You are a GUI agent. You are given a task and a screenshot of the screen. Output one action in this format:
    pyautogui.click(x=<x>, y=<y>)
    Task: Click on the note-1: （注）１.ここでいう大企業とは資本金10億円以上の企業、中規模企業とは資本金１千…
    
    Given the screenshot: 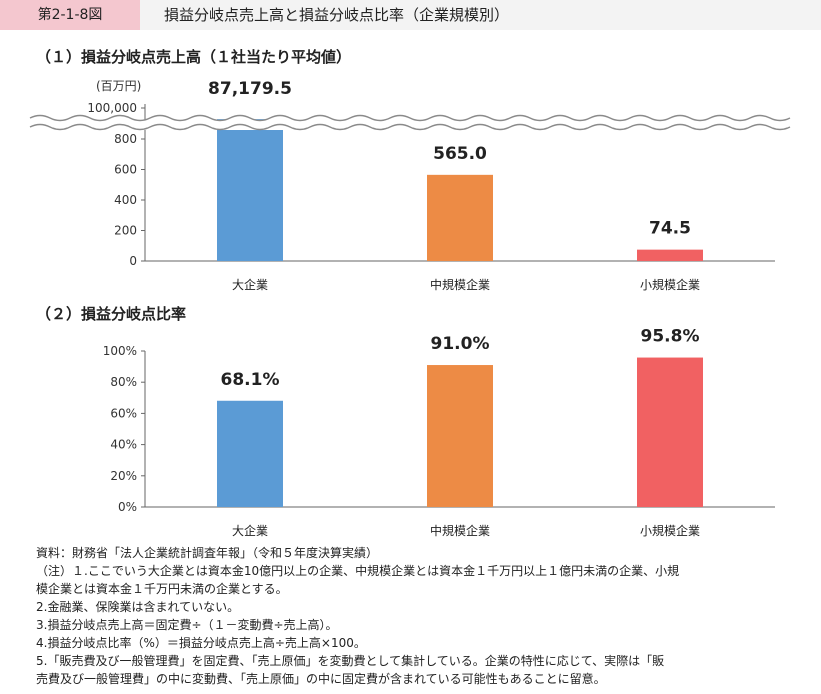 What is the action you would take?
    pyautogui.click(x=358, y=571)
    